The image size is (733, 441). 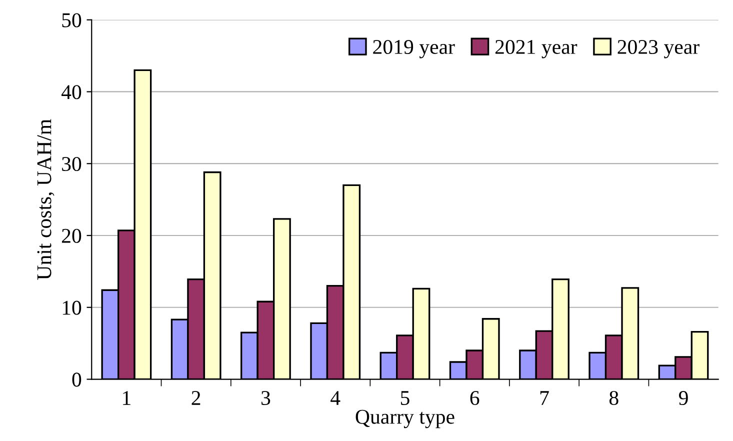 I want to click on x-tick-label: 2, so click(x=196, y=398).